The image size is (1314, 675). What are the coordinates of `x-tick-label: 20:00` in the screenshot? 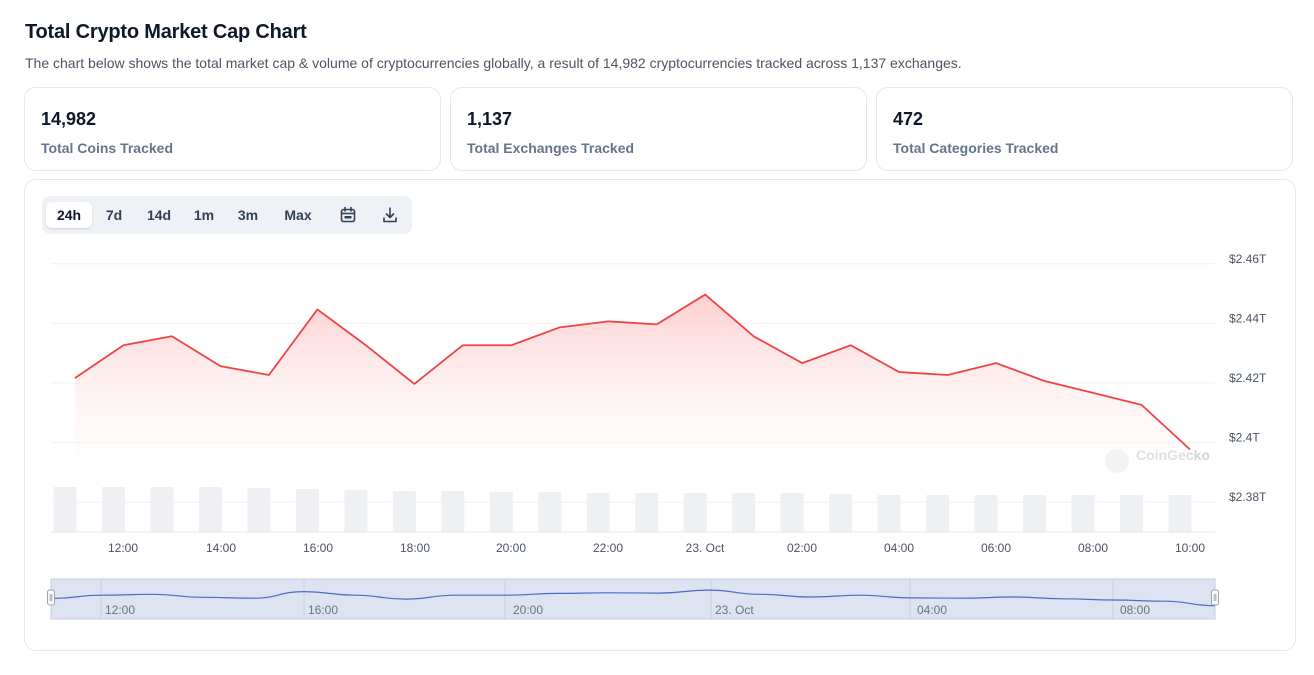 It's located at (511, 548).